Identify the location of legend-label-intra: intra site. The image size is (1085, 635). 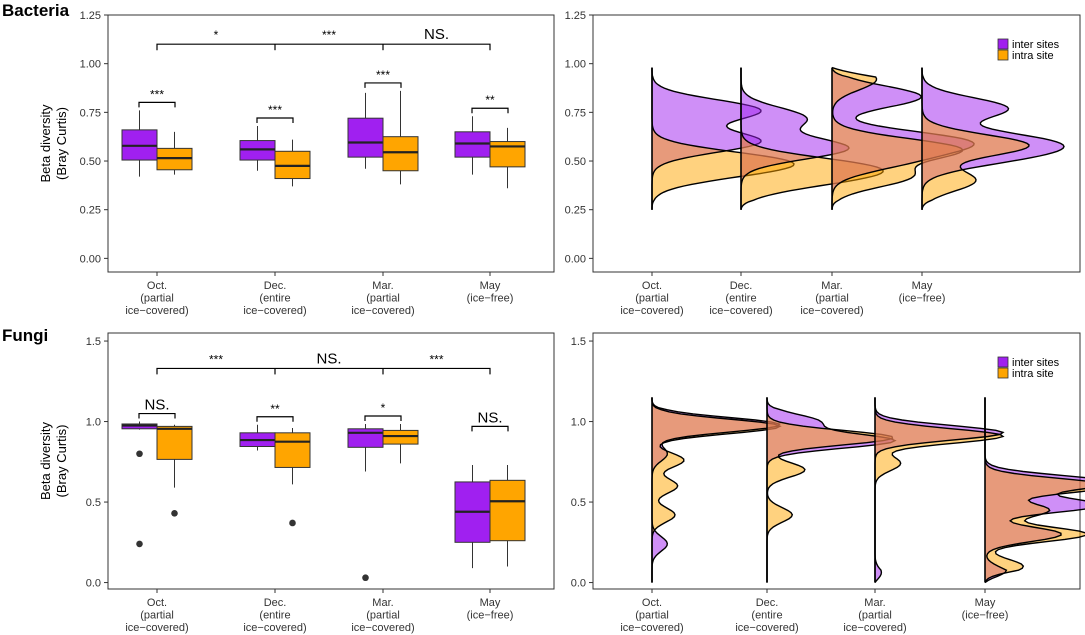
(1033, 374).